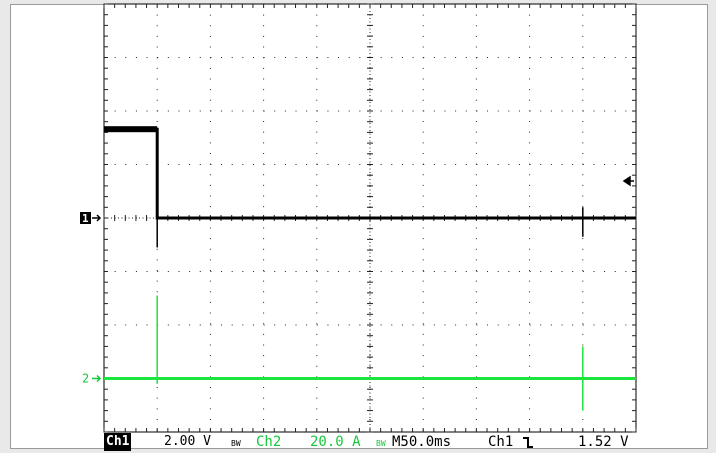 The image size is (716, 453). Describe the element at coordinates (131, 129) in the screenshot. I see `trace-ch1-high-band` at that location.